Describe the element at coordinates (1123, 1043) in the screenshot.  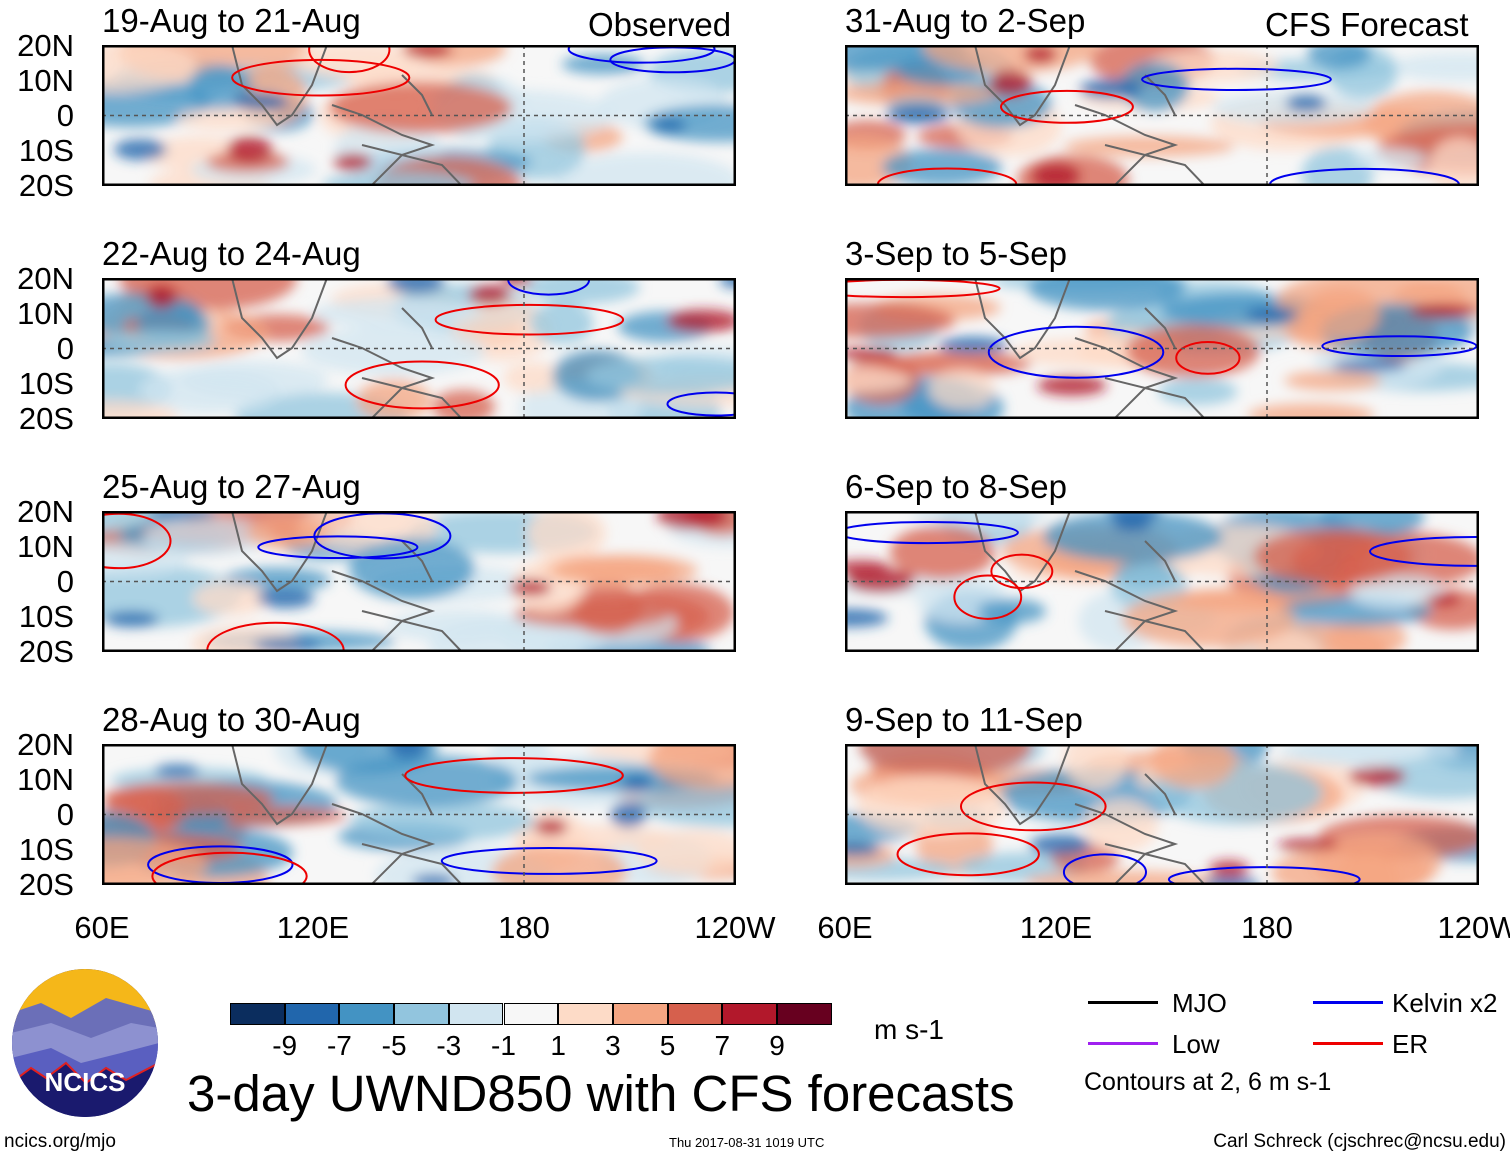
I see `legend-line-low` at that location.